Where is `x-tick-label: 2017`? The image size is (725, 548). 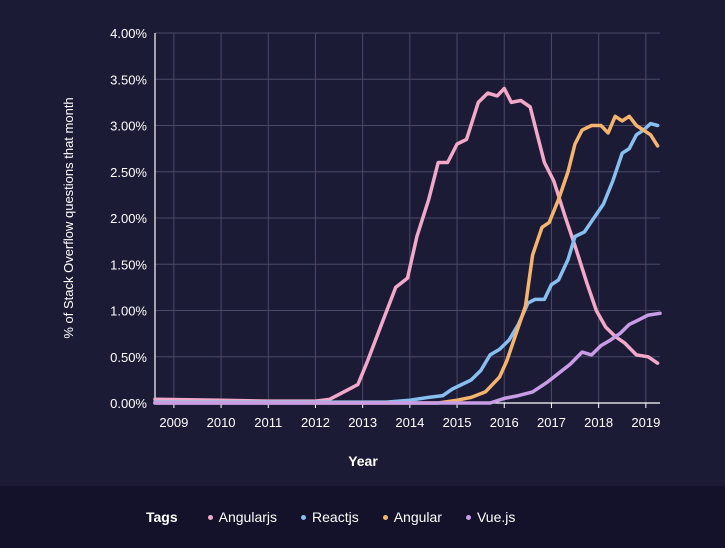
x-tick-label: 2017 is located at coordinates (551, 422).